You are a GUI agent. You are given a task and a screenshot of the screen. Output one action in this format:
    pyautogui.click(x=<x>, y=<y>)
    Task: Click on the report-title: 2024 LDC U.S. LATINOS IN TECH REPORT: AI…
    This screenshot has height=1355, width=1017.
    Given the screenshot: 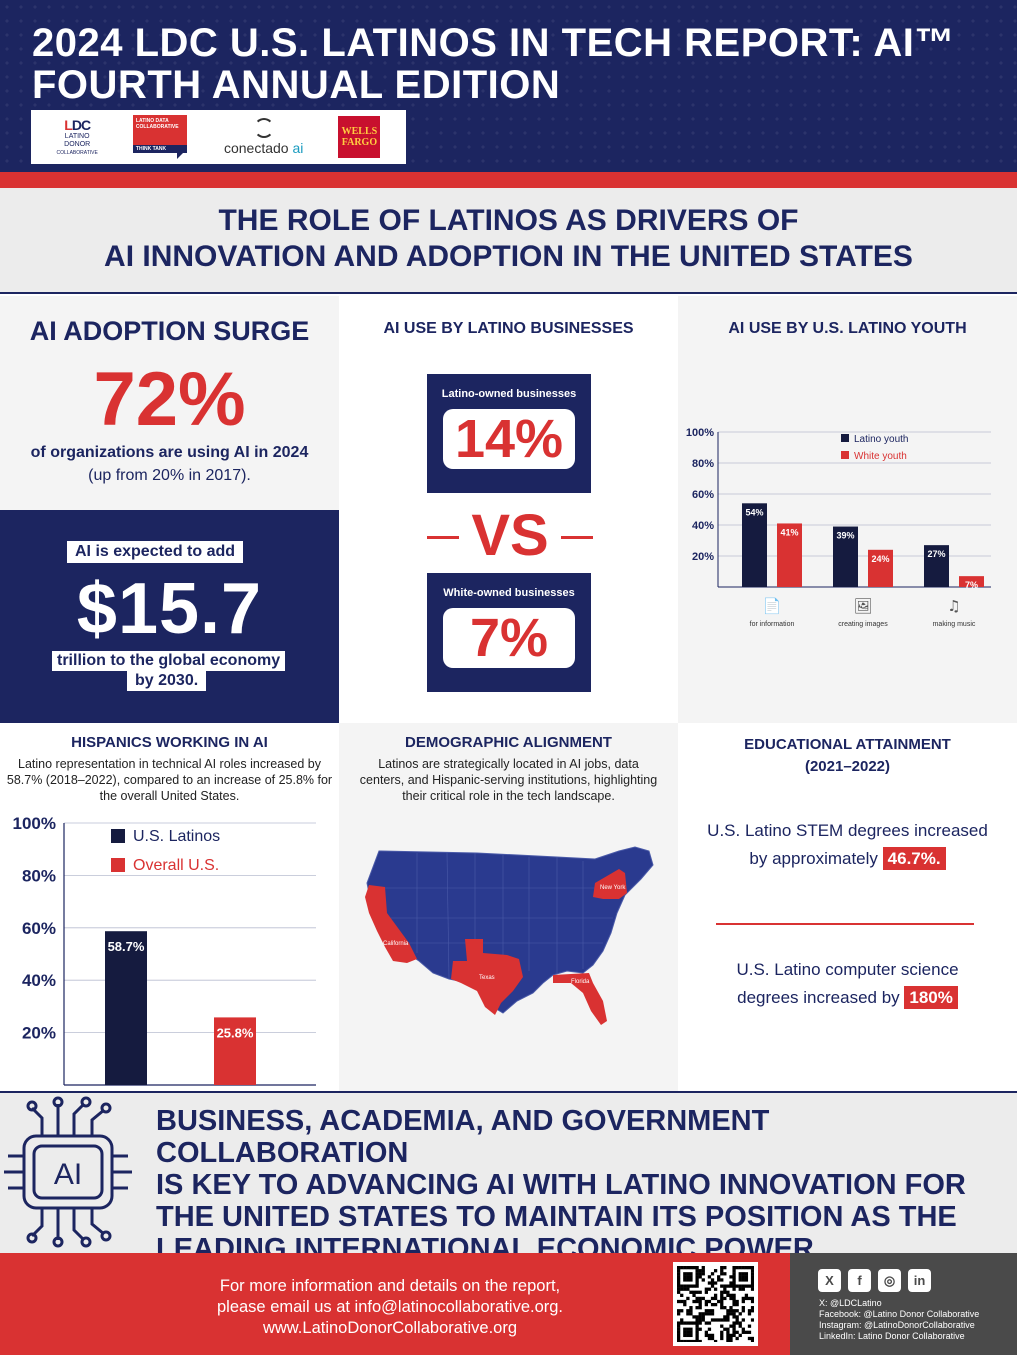 What is the action you would take?
    pyautogui.click(x=512, y=64)
    